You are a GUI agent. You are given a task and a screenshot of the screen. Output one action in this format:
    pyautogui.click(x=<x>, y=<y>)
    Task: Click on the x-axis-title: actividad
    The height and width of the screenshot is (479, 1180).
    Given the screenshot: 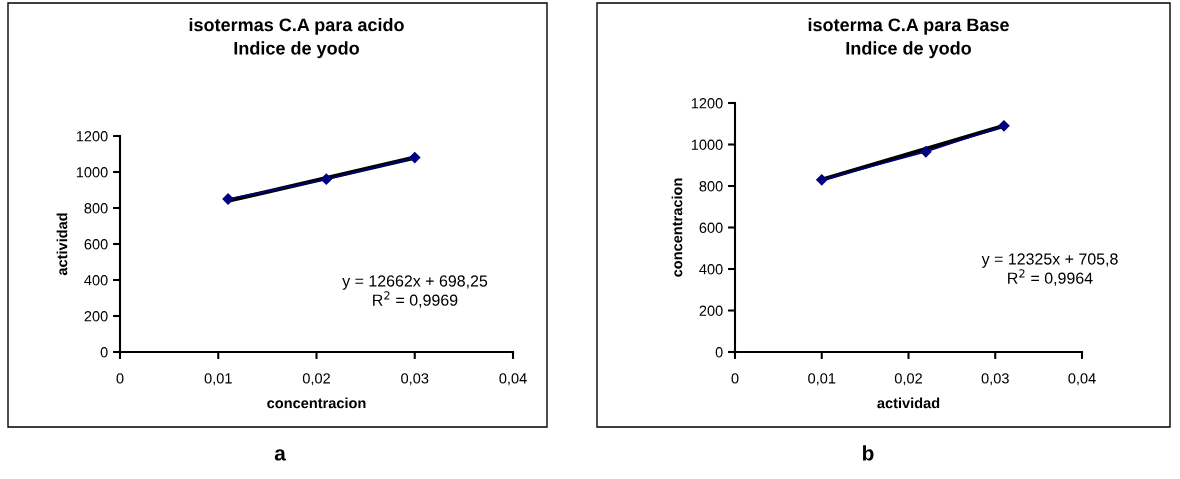 What is the action you would take?
    pyautogui.click(x=908, y=403)
    